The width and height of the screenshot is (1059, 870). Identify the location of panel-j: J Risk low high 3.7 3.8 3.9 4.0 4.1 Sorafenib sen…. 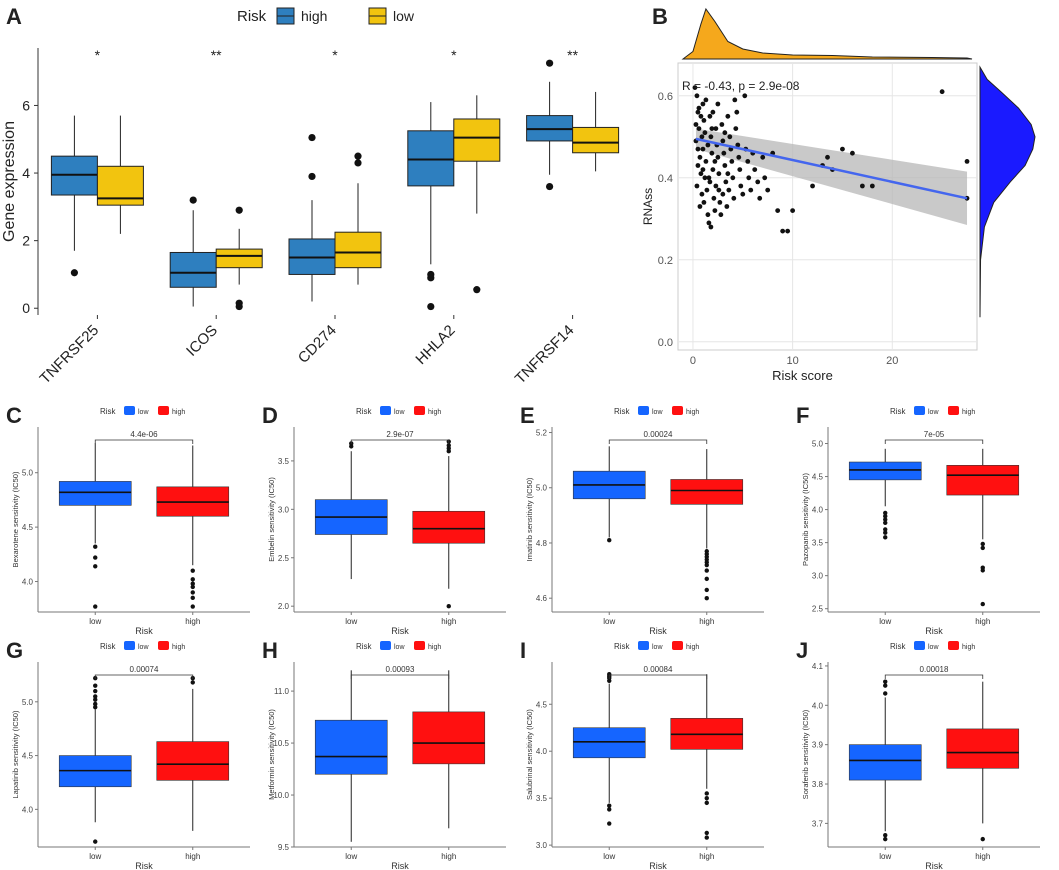
(918, 754).